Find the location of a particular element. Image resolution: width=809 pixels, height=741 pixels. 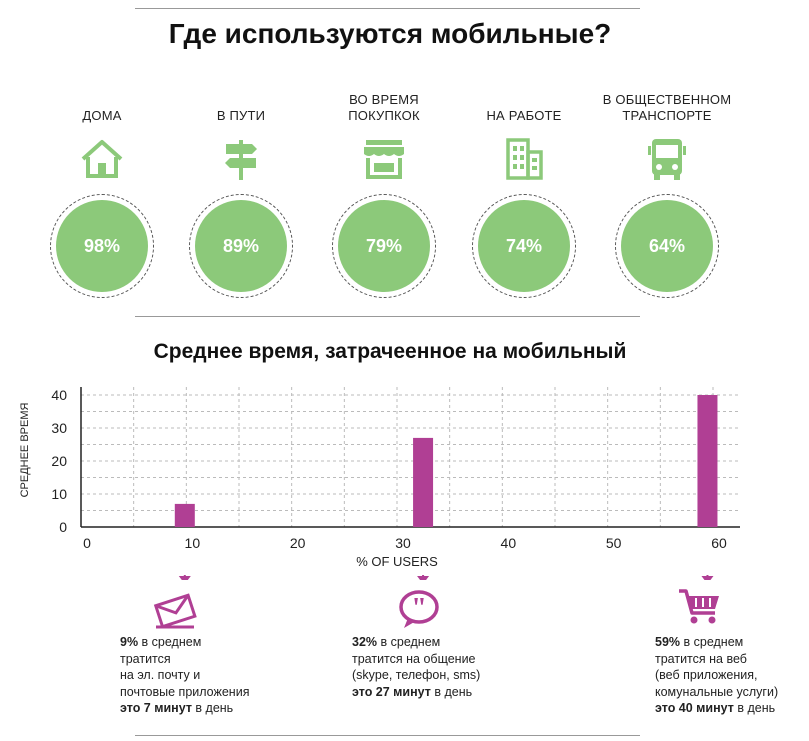

place-public-transport: В ОБЩЕСТВЕННОМ ТРАНСПОРТЕ 64% is located at coordinates (667, 193).